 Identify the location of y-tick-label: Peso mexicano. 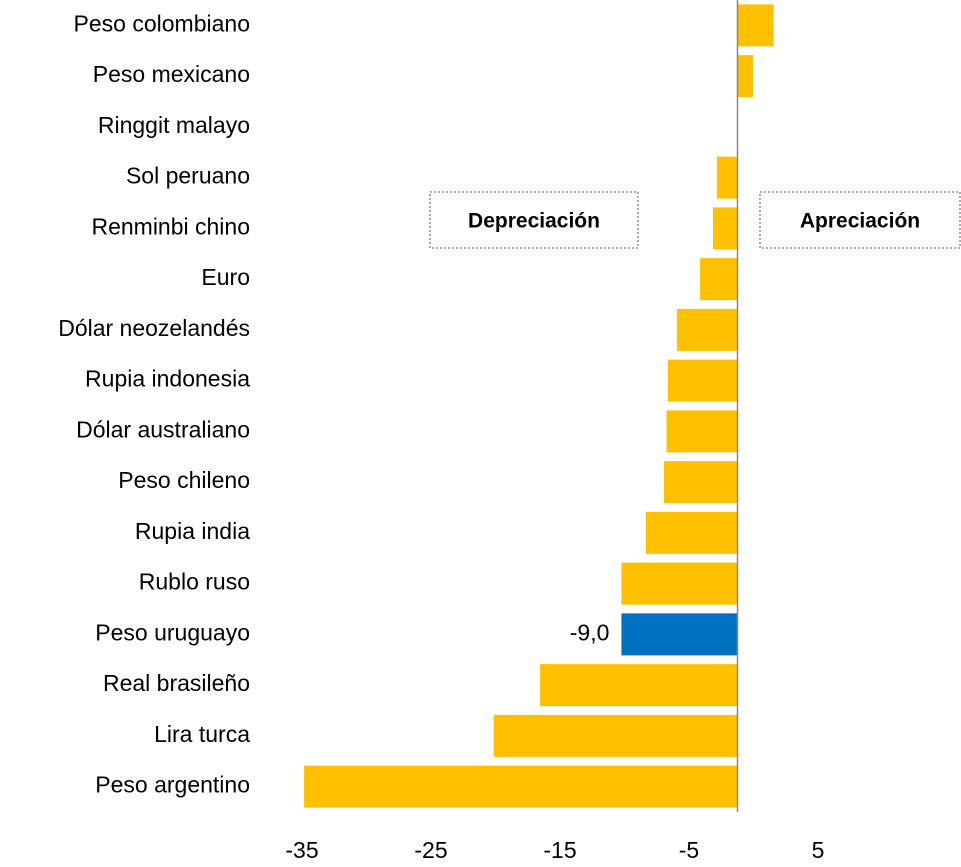
(171, 74).